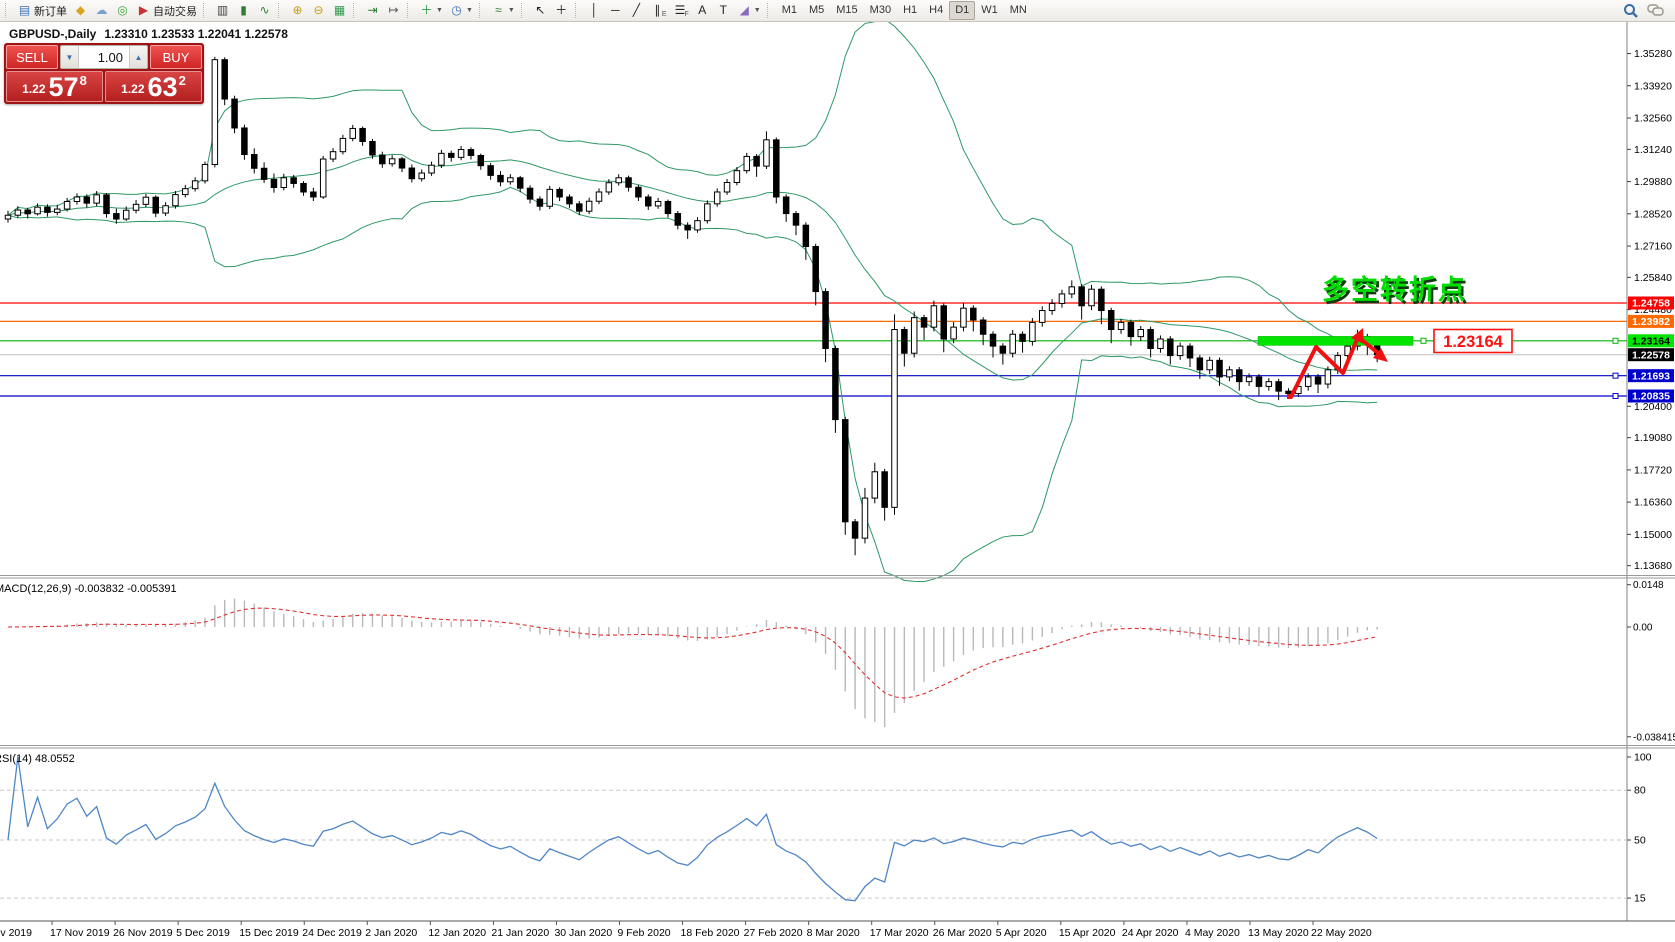 The width and height of the screenshot is (1675, 942). I want to click on sell-button: SELL, so click(32, 57).